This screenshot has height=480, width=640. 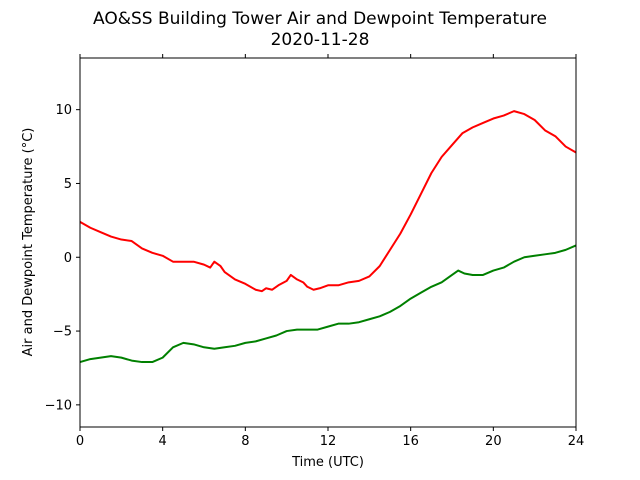 I want to click on x-tick-label: 12, so click(x=328, y=441).